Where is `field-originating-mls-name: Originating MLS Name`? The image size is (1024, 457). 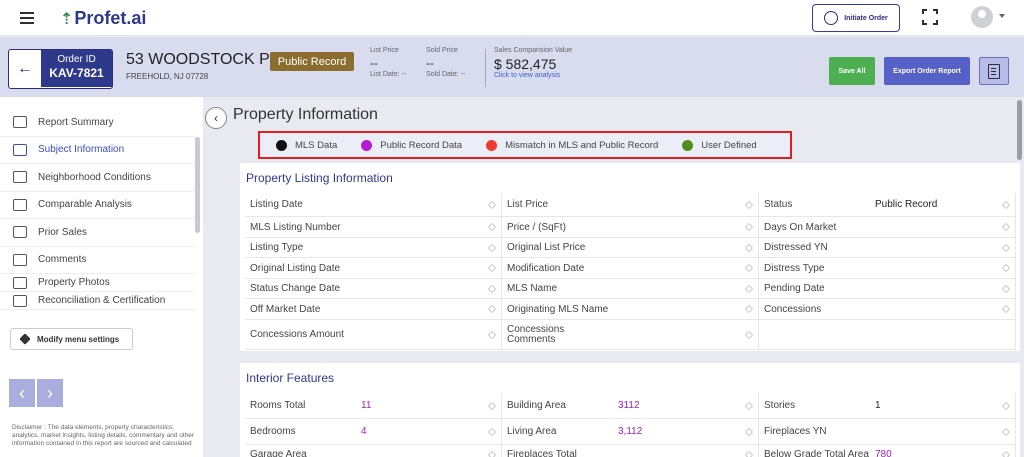 field-originating-mls-name: Originating MLS Name is located at coordinates (630, 309).